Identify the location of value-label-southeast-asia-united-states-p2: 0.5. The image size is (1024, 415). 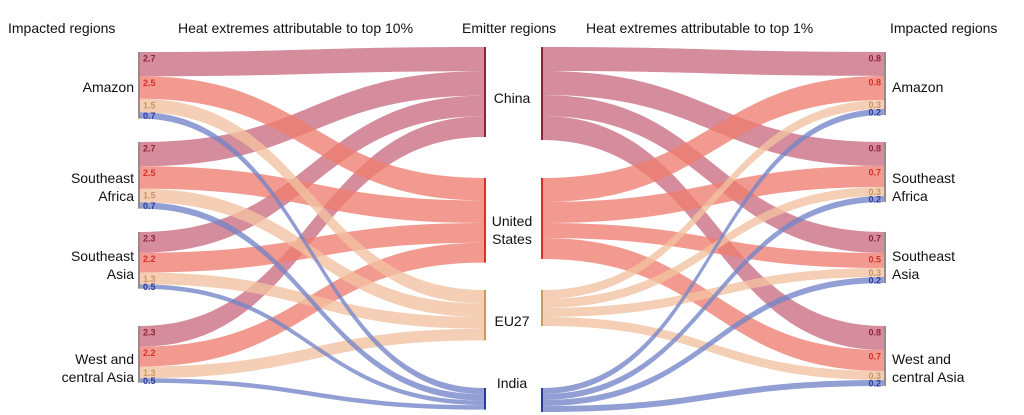
(874, 260).